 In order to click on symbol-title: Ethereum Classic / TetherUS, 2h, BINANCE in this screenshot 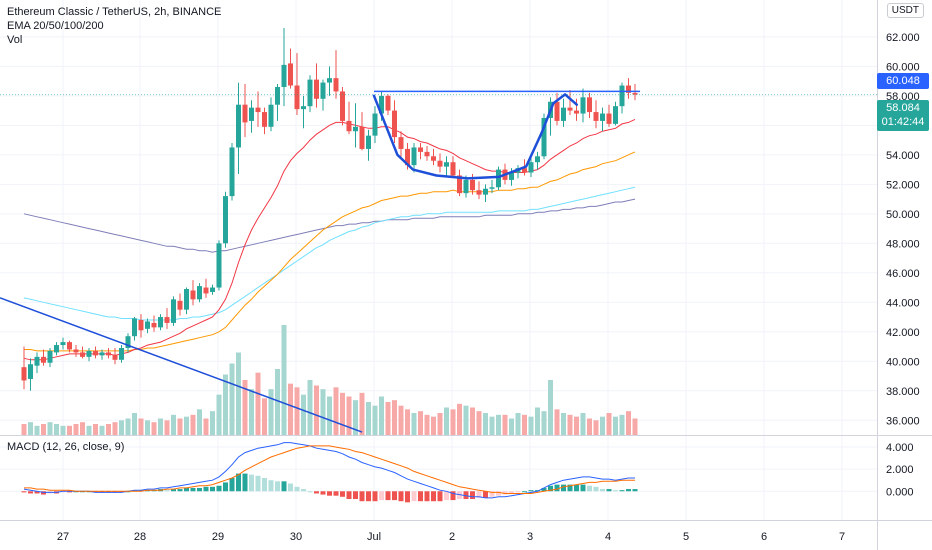, I will do `click(114, 12)`.